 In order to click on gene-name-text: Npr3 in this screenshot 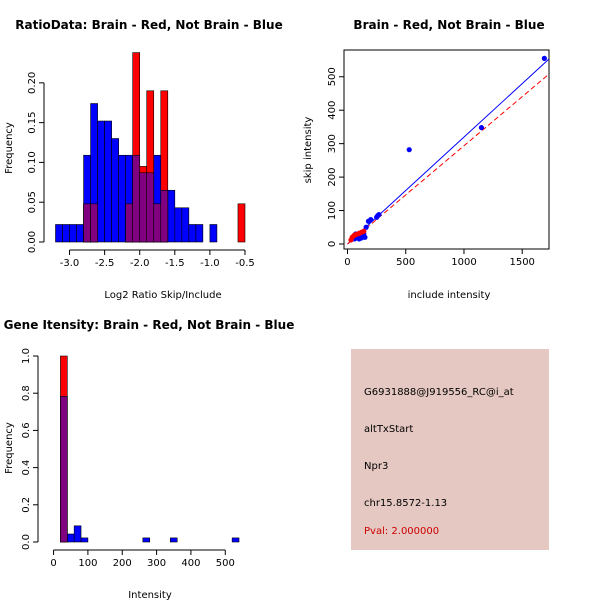, I will do `click(376, 466)`.